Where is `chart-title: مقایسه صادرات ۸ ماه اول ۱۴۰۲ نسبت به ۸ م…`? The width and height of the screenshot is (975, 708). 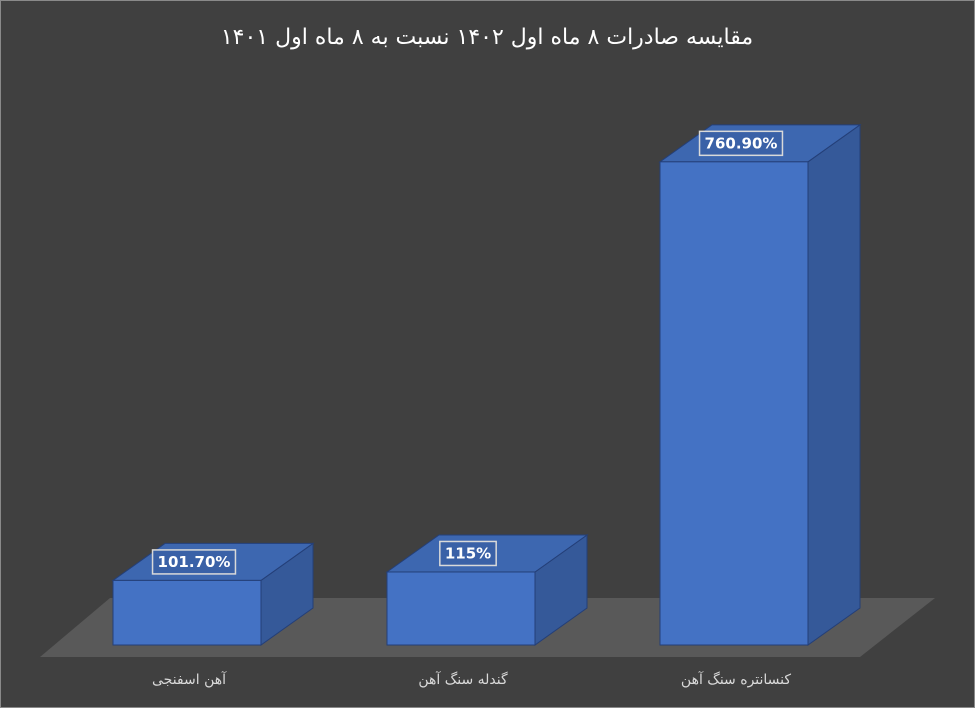 chart-title: مقایسه صادرات ۸ ماه اول ۱۴۰۲ نسبت به ۸ م… is located at coordinates (487, 37).